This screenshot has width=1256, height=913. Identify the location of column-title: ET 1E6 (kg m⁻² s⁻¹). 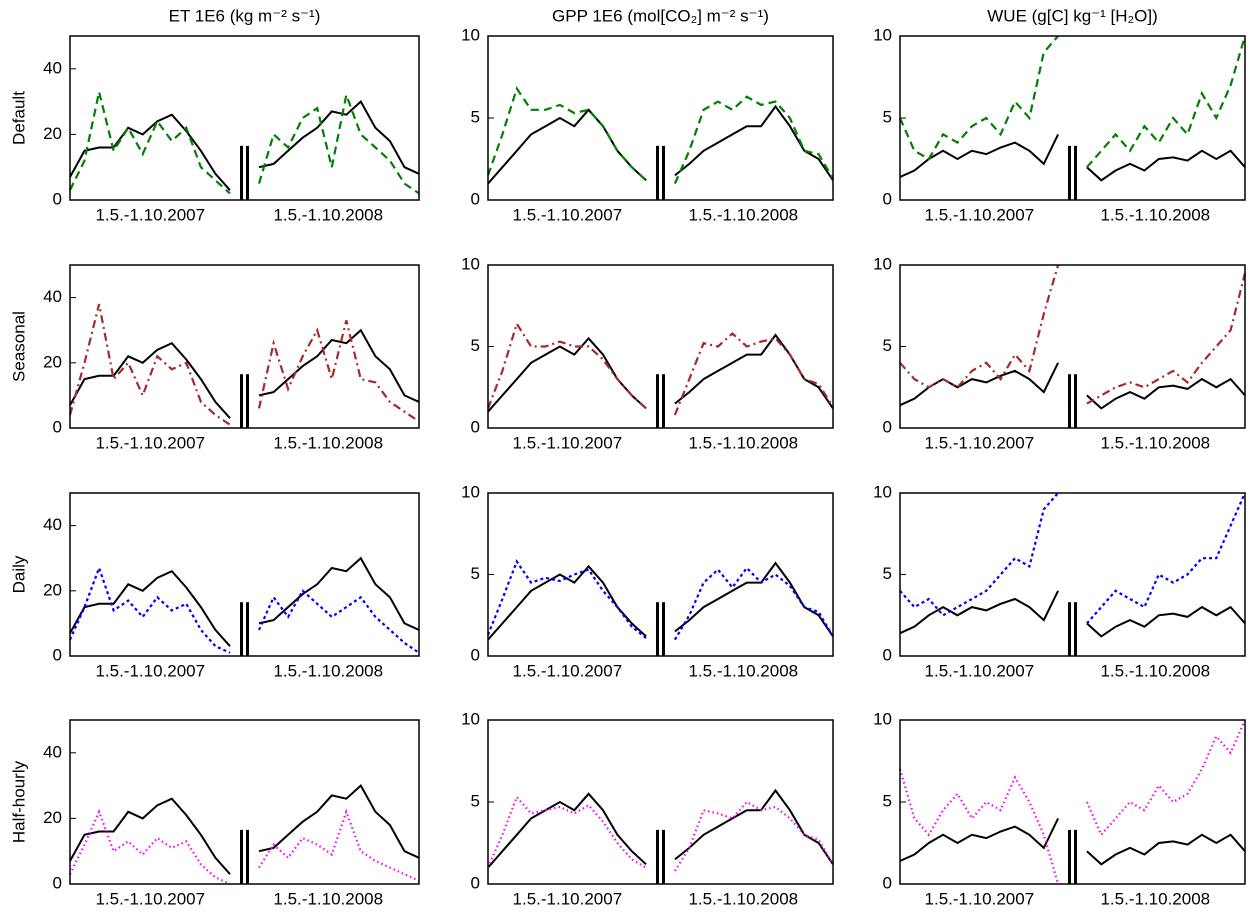
(245, 15).